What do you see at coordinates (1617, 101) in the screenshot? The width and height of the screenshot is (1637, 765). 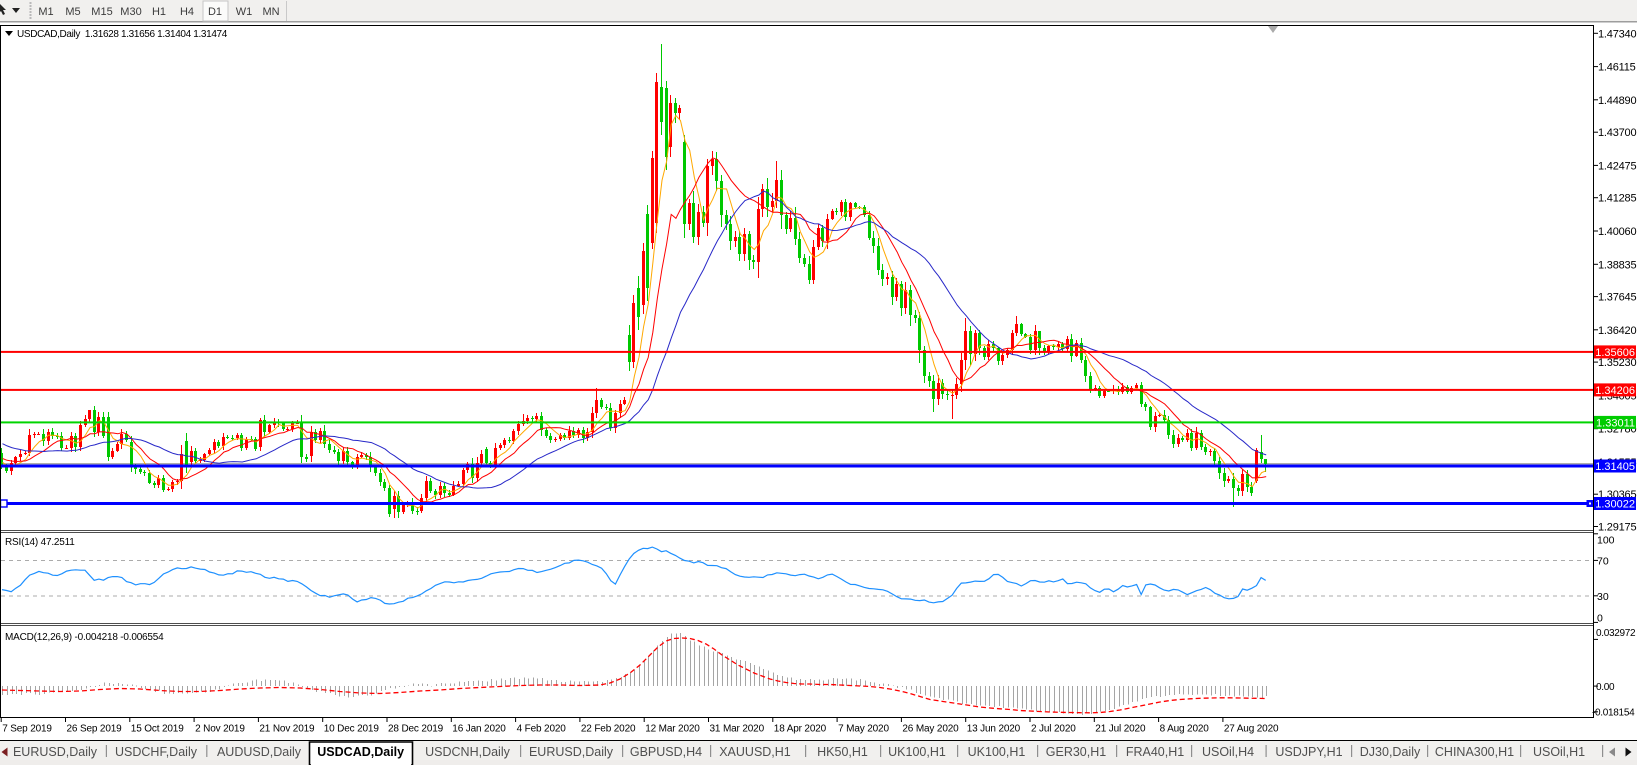 I see `svg-text: 1.44890` at bounding box center [1617, 101].